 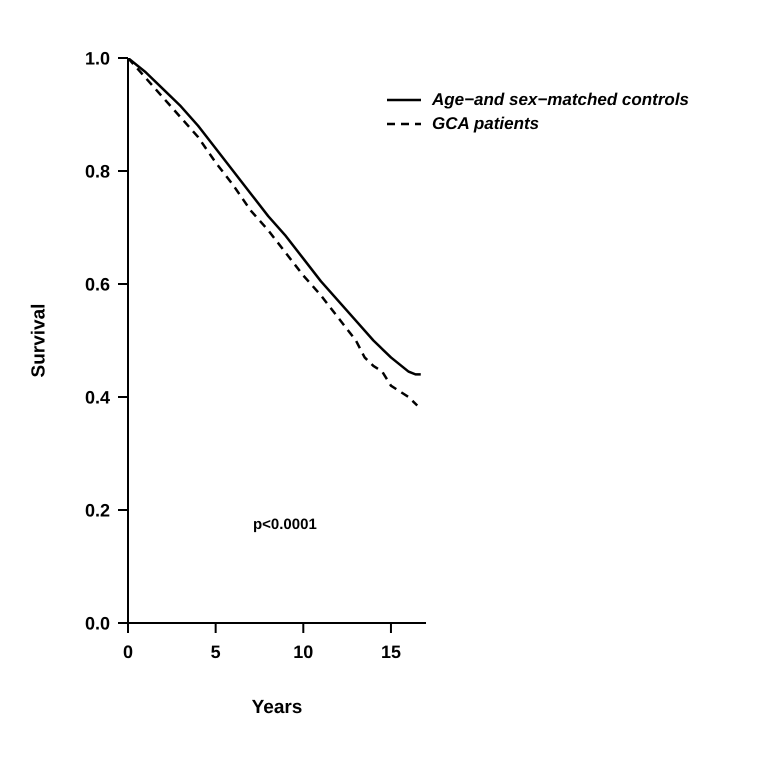 What do you see at coordinates (97, 623) in the screenshot?
I see `y-tick-label: 0.0` at bounding box center [97, 623].